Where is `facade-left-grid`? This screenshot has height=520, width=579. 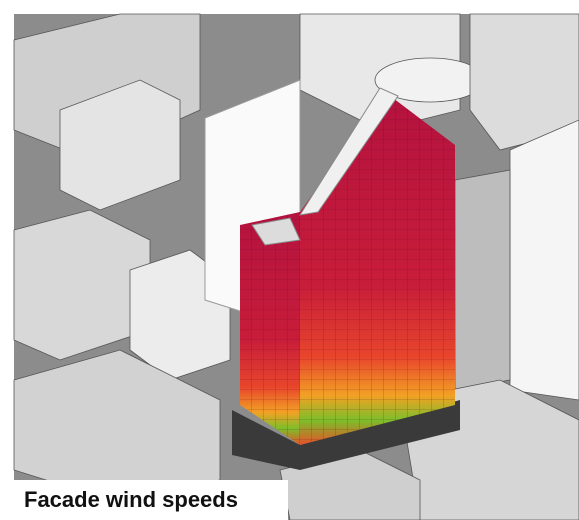 facade-left-grid is located at coordinates (270, 328).